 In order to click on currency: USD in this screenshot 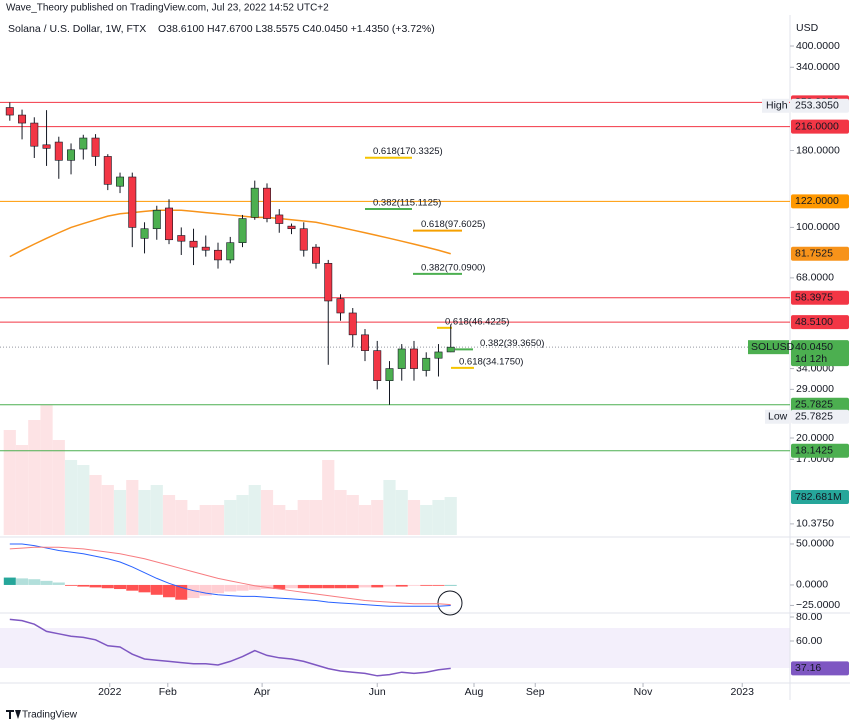, I will do `click(807, 28)`.